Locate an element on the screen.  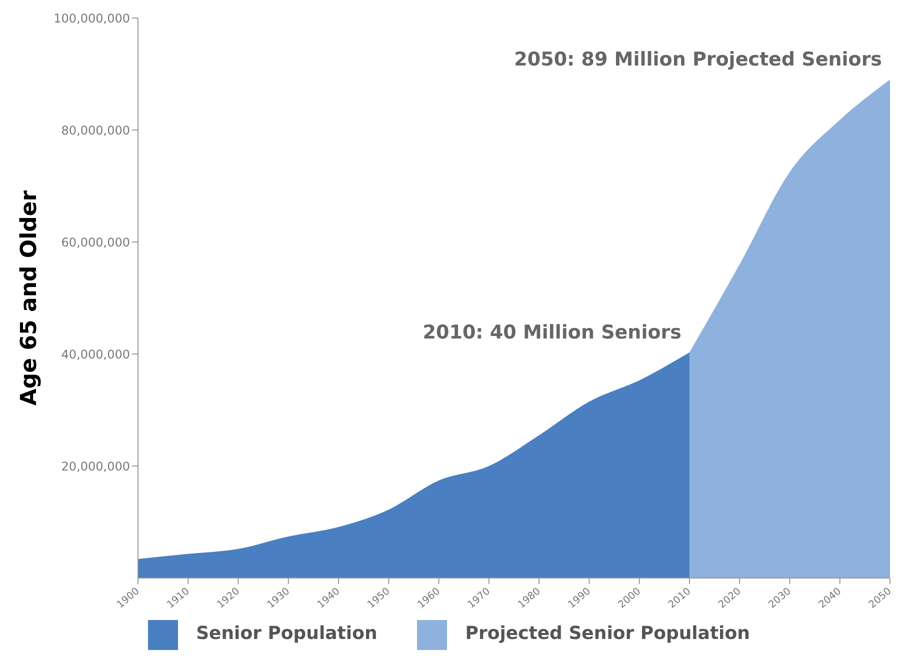
annotation: 2010: 40 Million Seniors is located at coordinates (552, 332).